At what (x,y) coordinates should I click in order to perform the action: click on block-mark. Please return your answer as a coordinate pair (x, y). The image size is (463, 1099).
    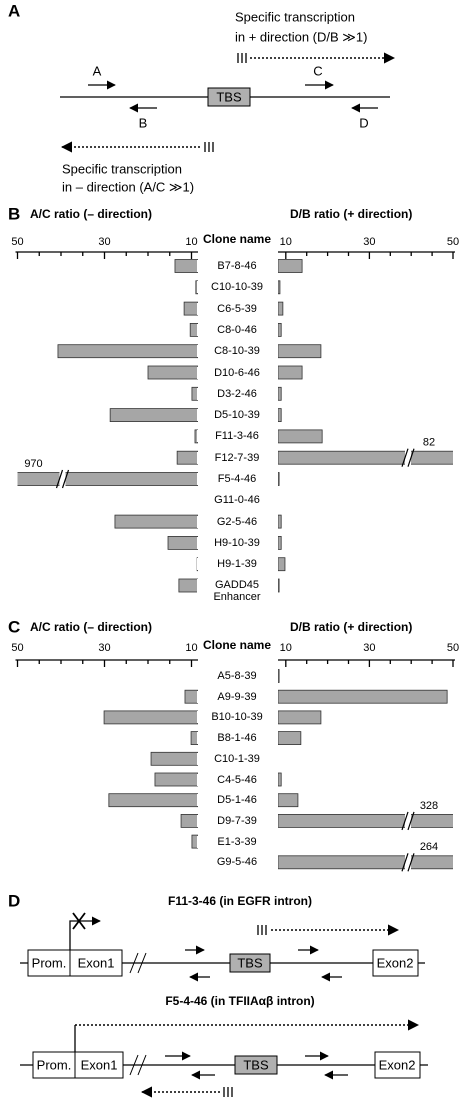
    Looking at the image, I should click on (79, 921).